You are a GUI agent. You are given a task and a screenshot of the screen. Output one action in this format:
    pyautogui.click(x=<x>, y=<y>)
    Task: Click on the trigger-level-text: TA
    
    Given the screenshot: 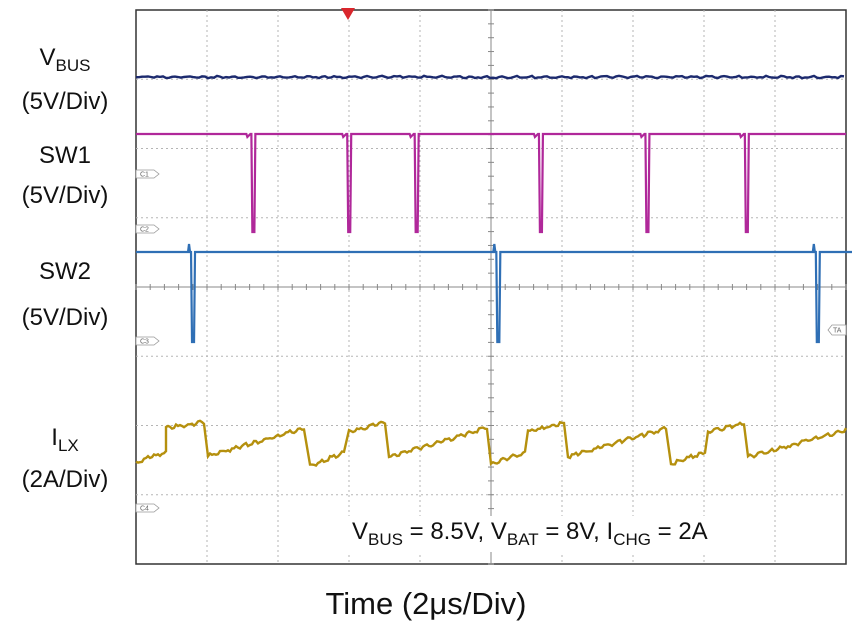 What is the action you would take?
    pyautogui.click(x=837, y=331)
    